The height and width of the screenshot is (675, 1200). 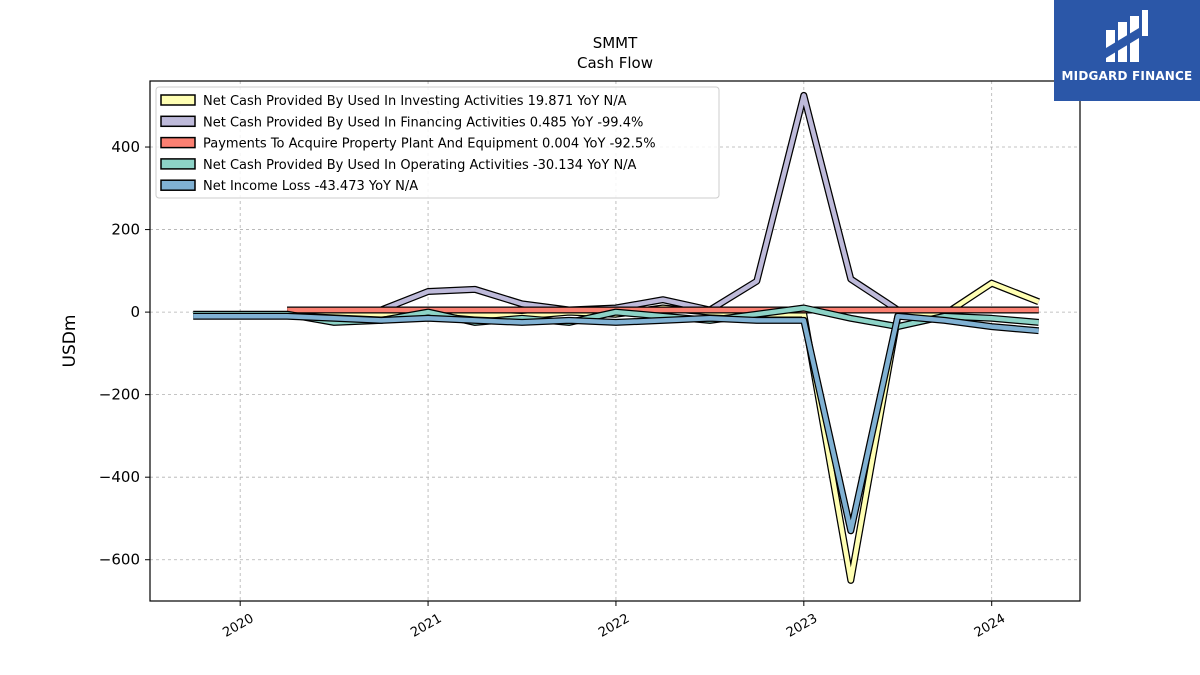 What do you see at coordinates (119, 395) in the screenshot?
I see `y-tick-label: −200` at bounding box center [119, 395].